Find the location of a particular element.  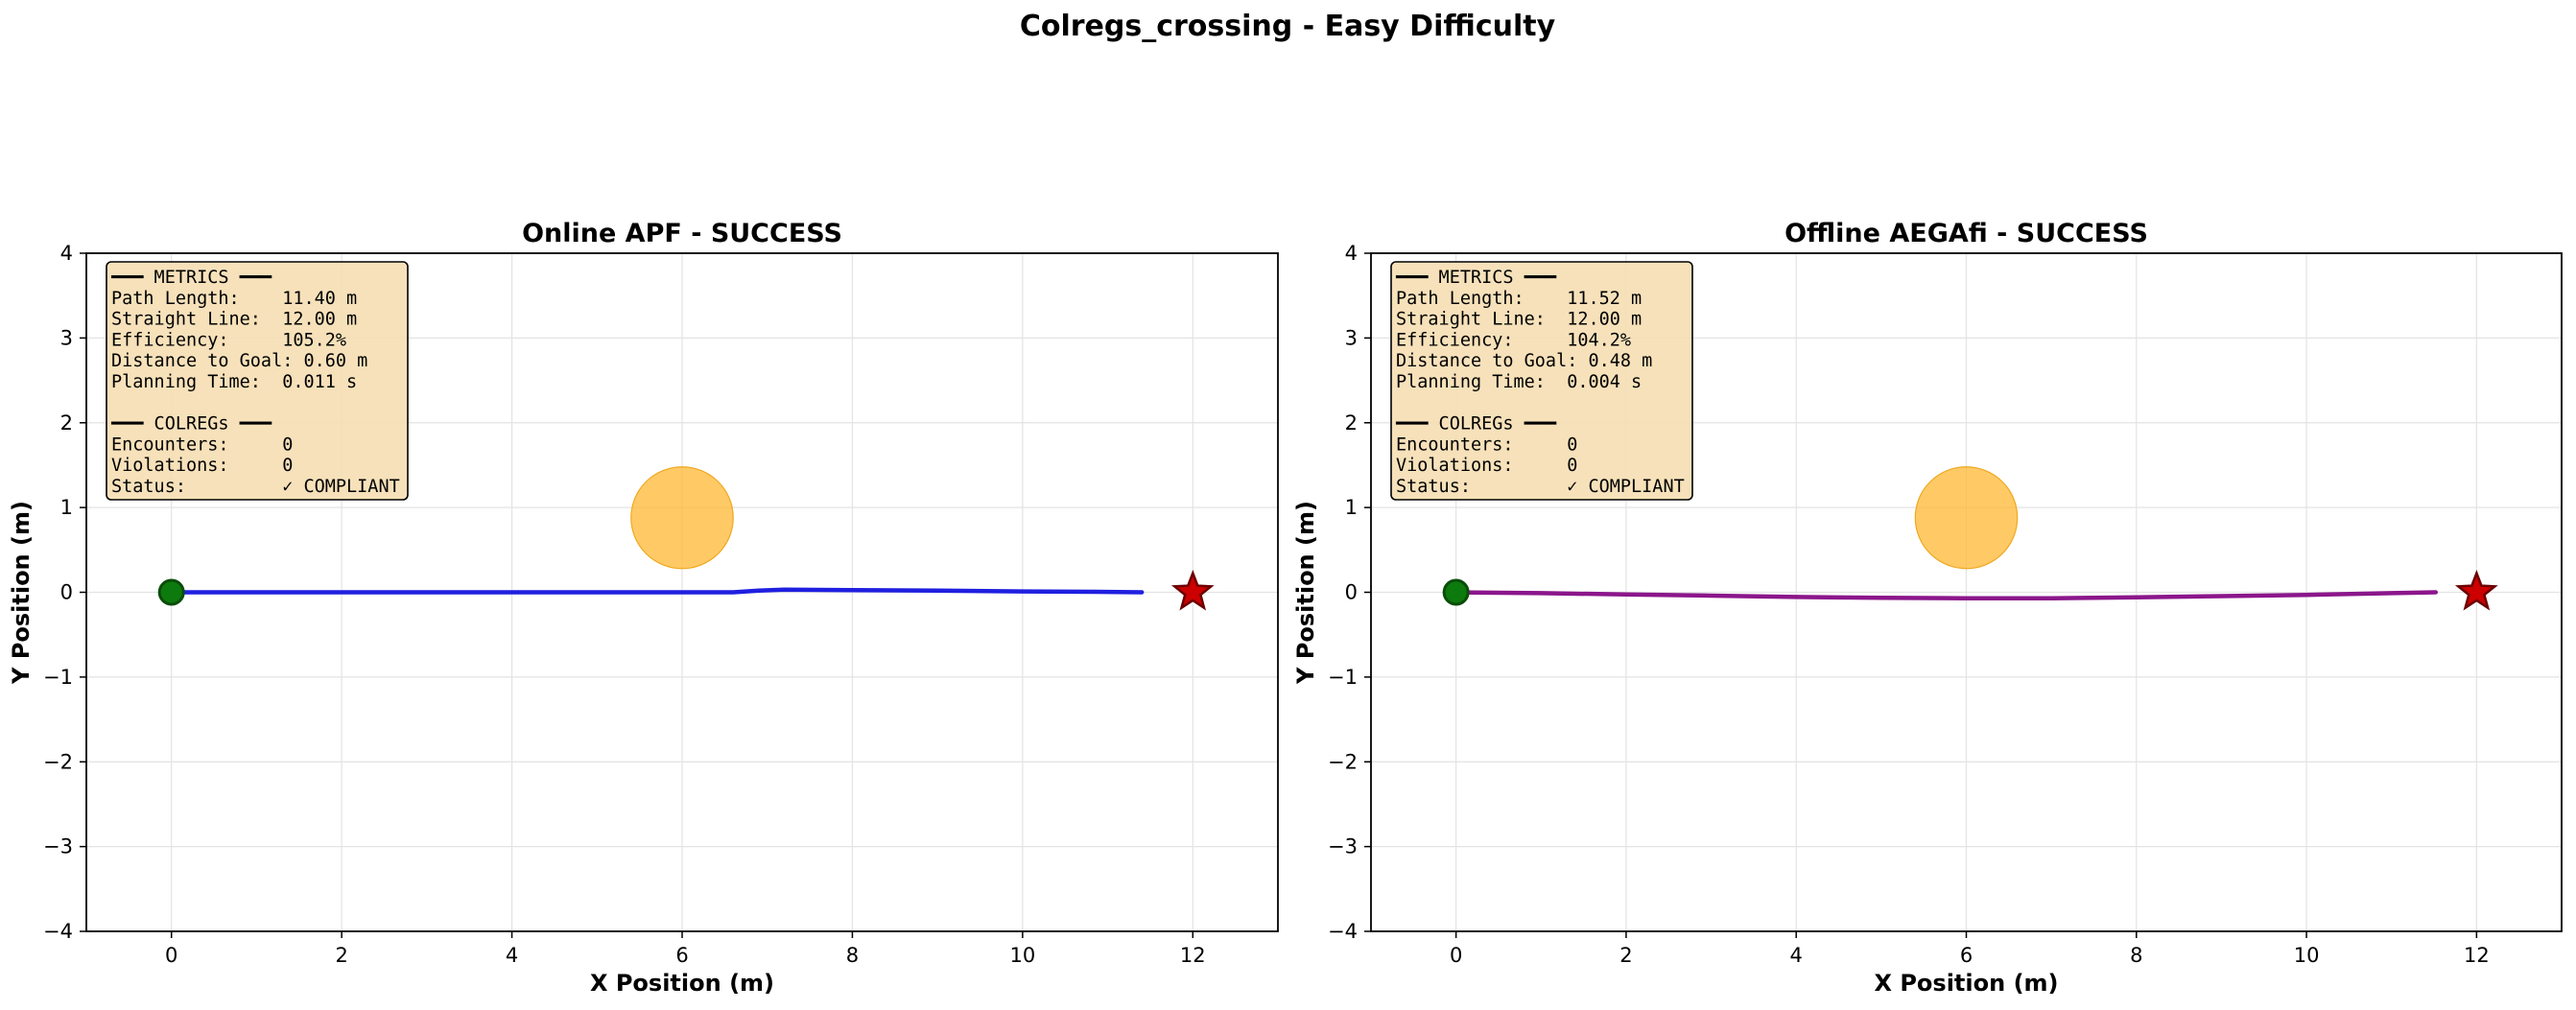

metrics-line: Path Length: 11.52 m is located at coordinates (1519, 299).